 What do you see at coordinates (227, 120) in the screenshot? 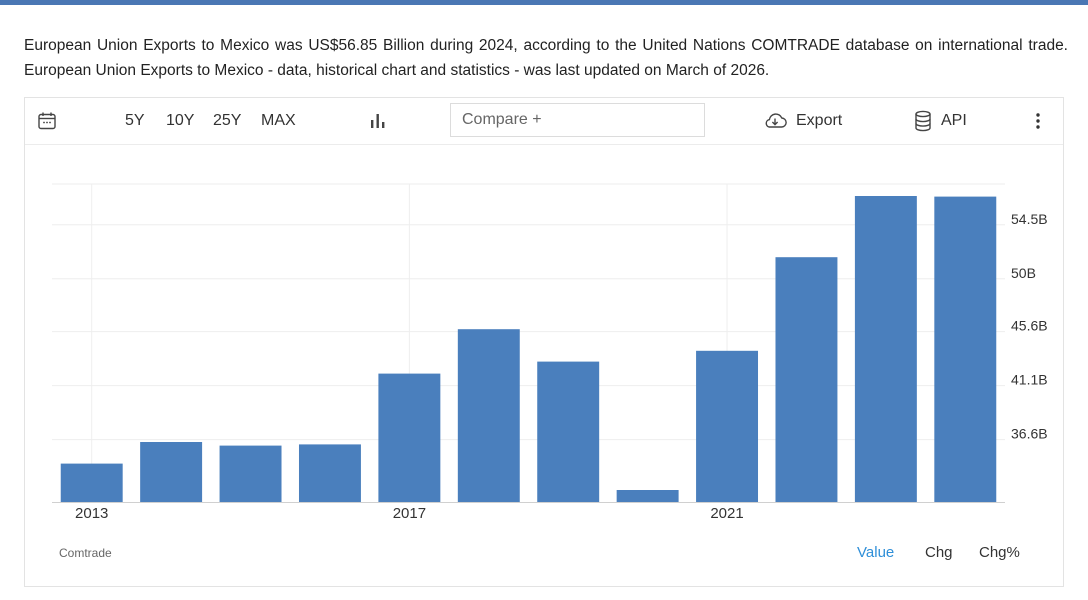
I see `range-25y-button: 25Y` at bounding box center [227, 120].